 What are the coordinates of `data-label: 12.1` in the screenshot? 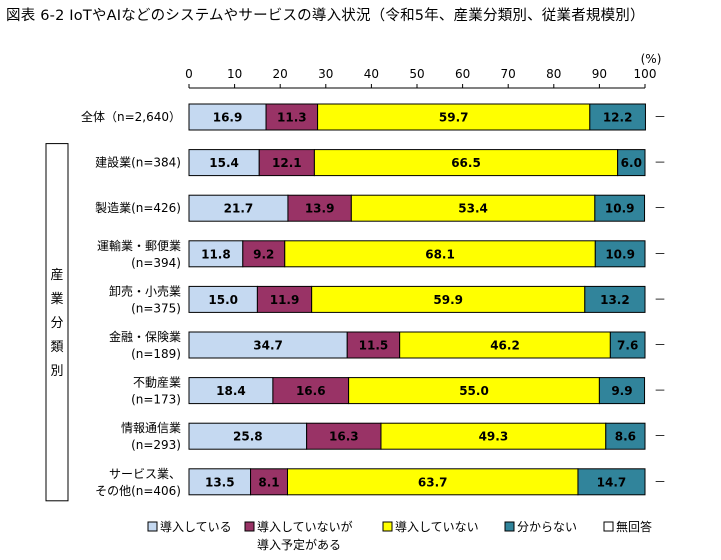 It's located at (287, 163).